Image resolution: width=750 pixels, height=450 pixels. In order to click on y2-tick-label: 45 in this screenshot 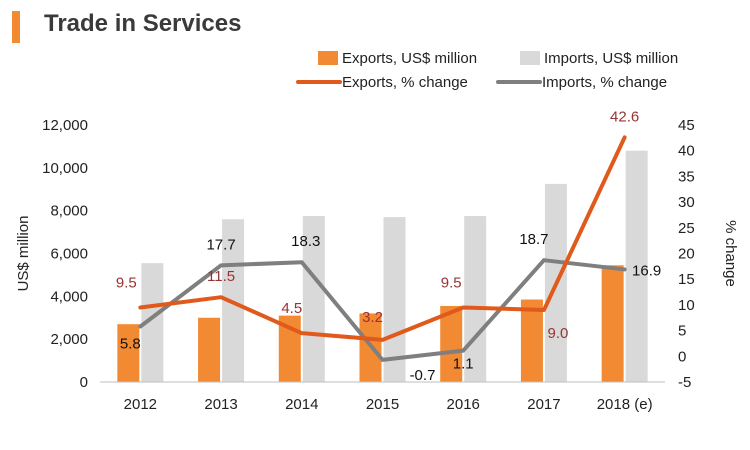, I will do `click(686, 125)`.